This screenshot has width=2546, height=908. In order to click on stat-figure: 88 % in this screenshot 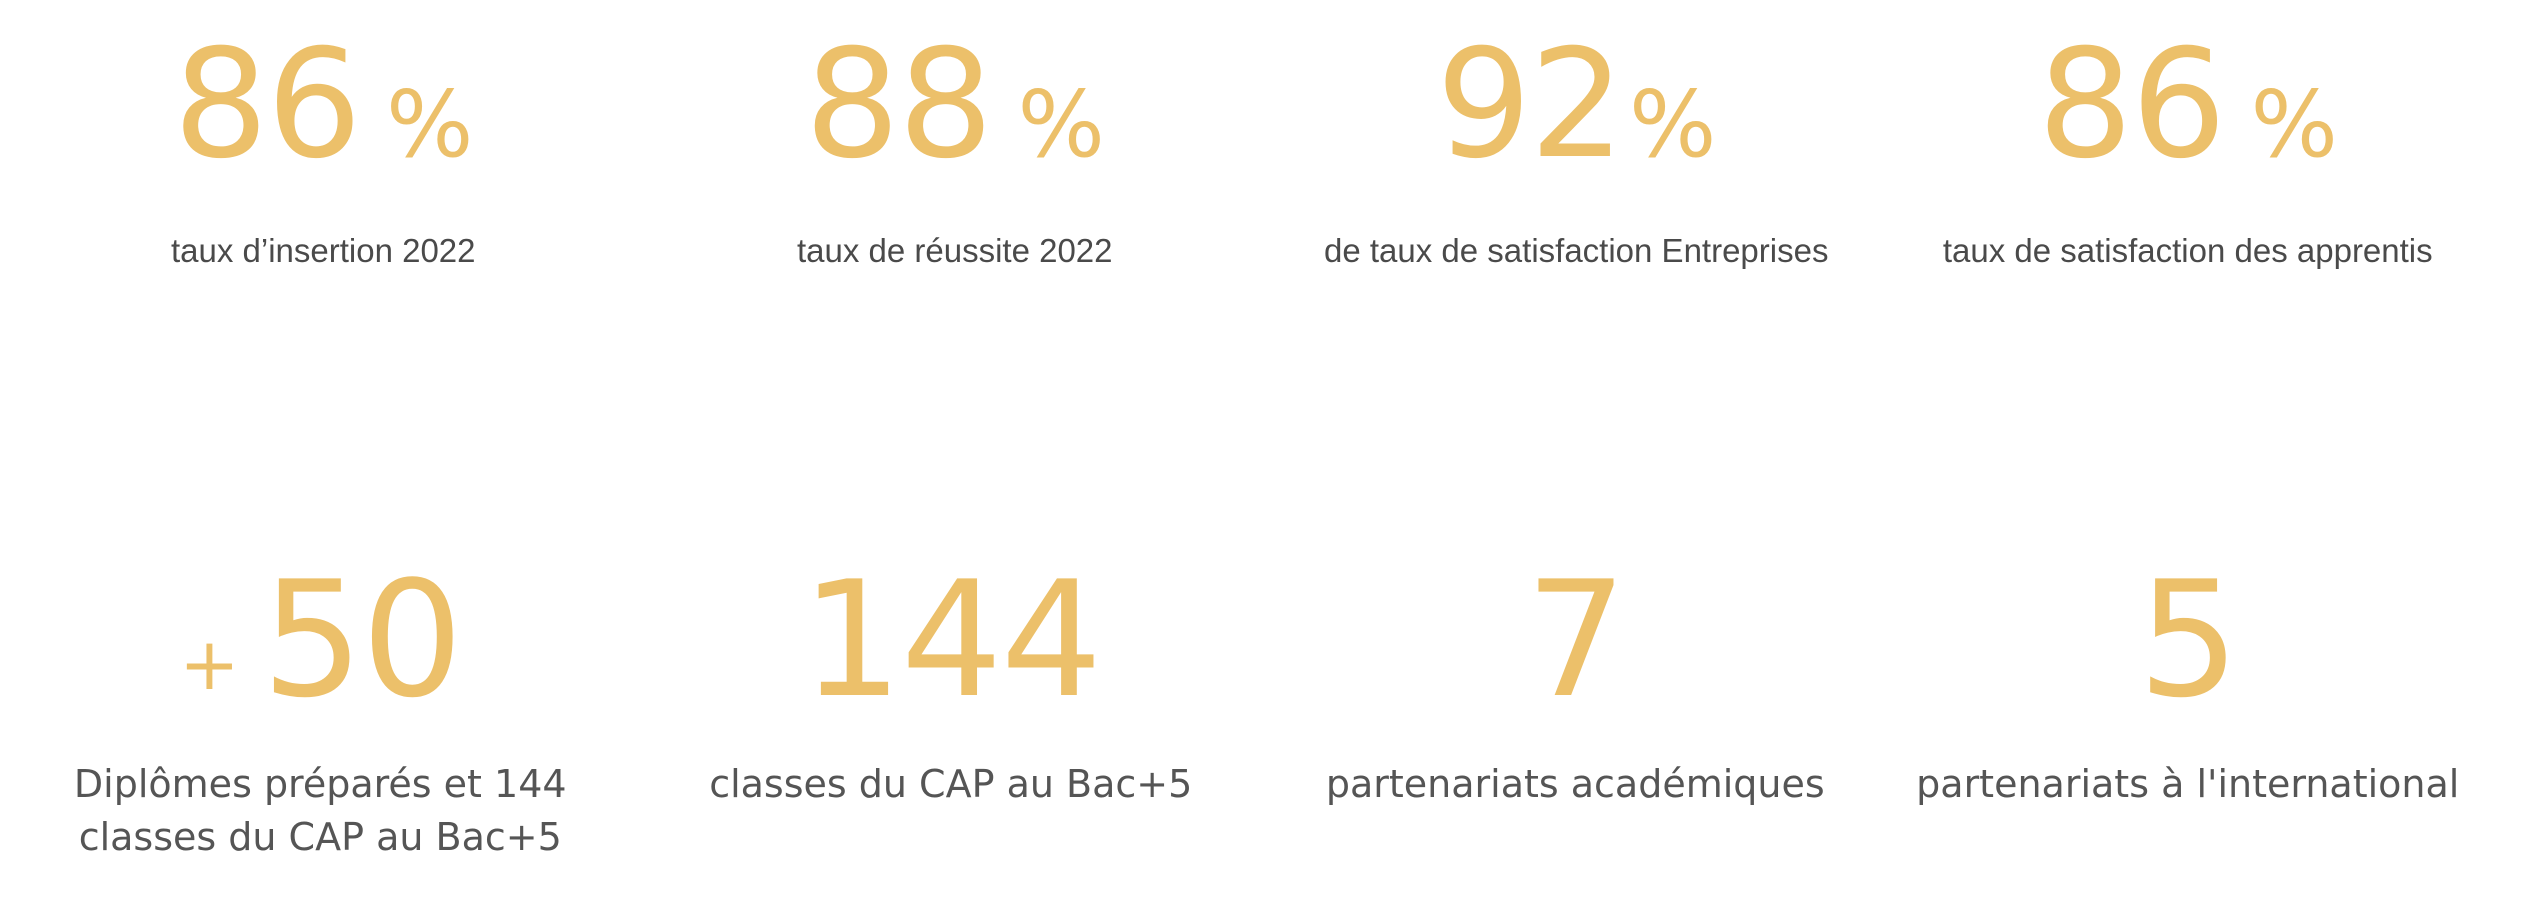, I will do `click(955, 105)`.